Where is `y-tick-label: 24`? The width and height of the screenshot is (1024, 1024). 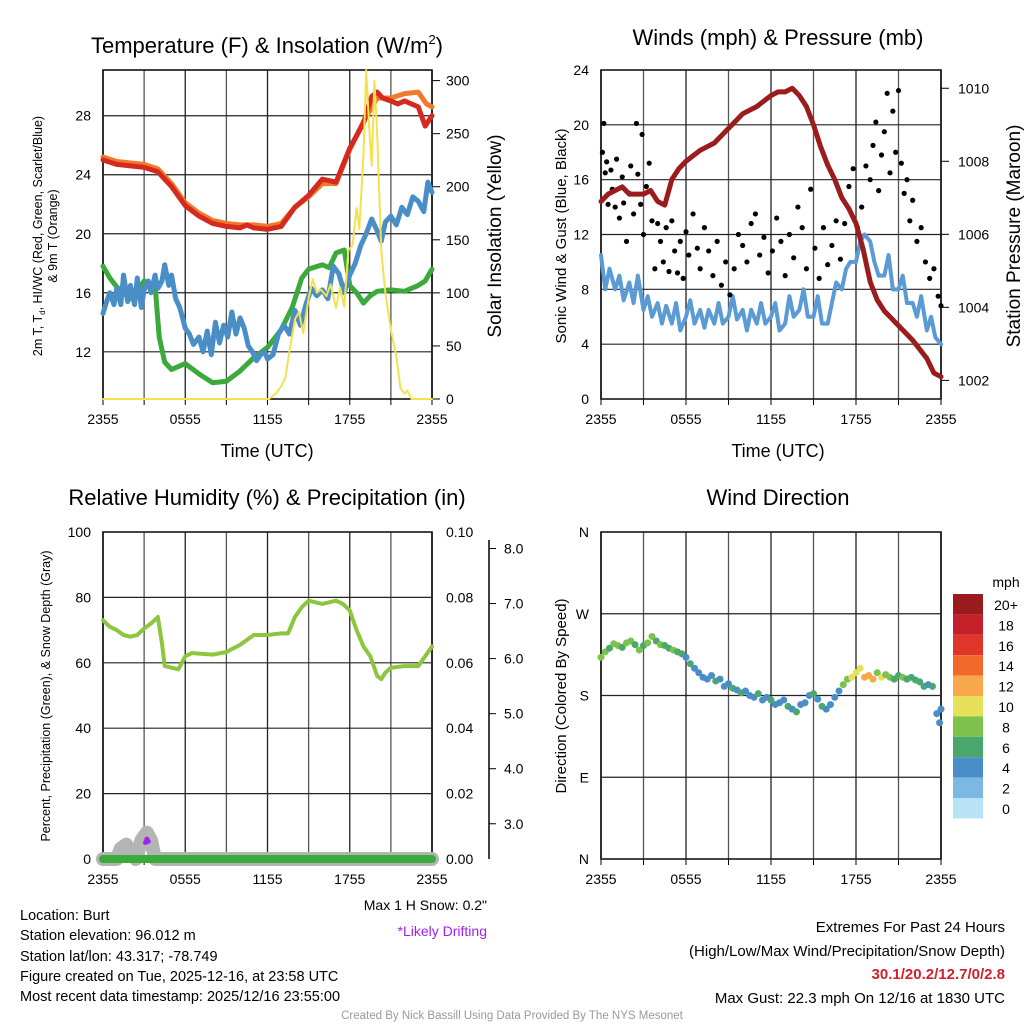
y-tick-label: 24 is located at coordinates (83, 175).